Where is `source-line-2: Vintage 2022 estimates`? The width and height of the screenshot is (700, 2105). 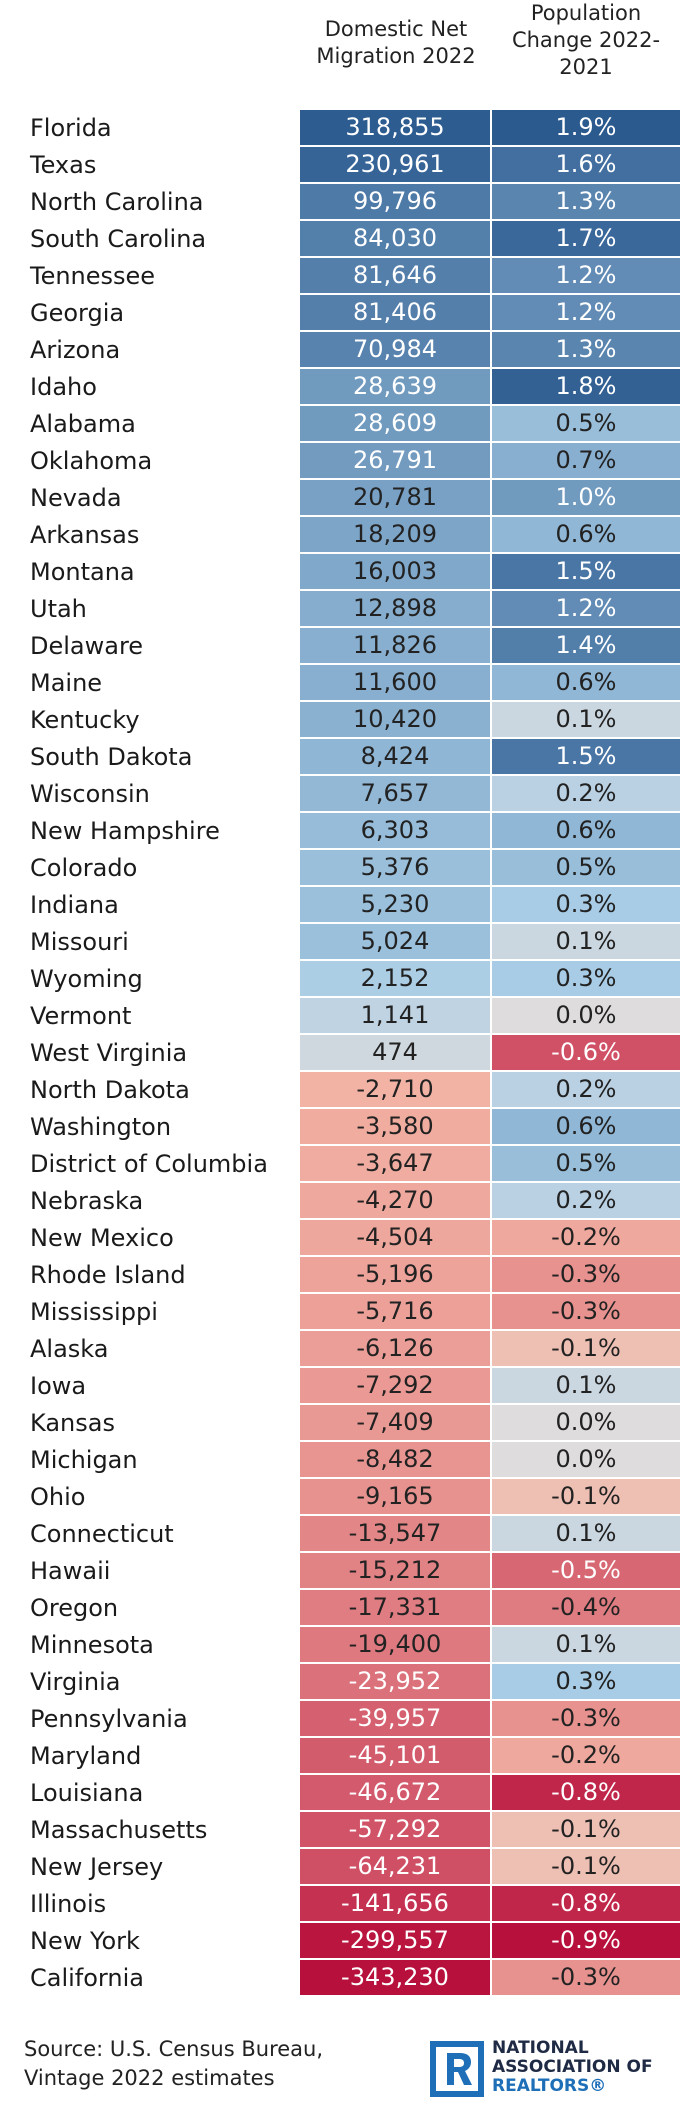 source-line-2: Vintage 2022 estimates is located at coordinates (149, 2078).